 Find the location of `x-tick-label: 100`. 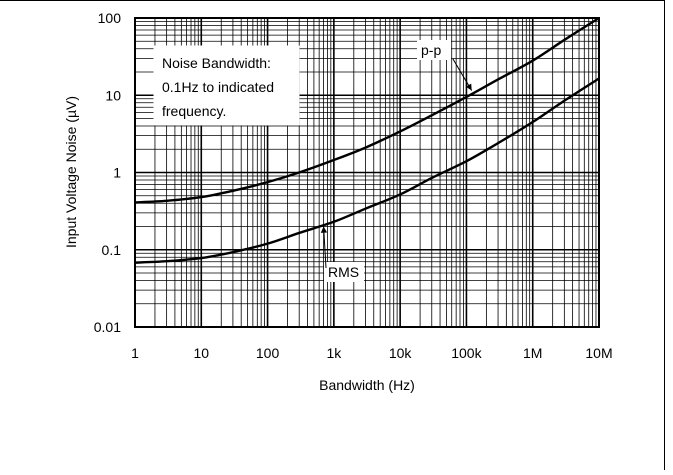

x-tick-label: 100 is located at coordinates (268, 353).